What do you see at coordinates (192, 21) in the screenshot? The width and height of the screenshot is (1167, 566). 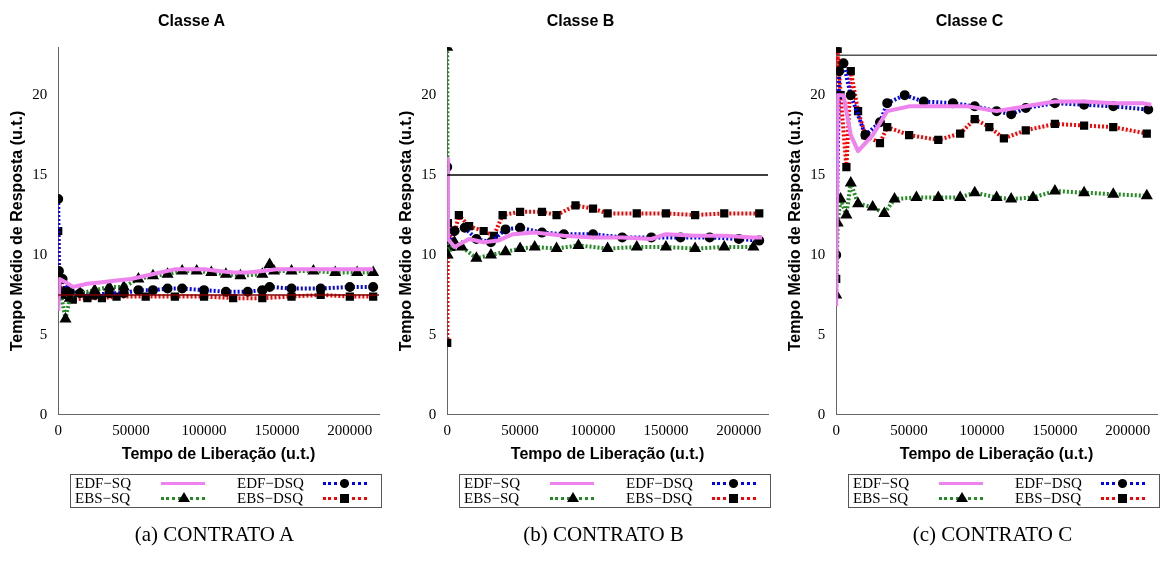 I see `chart-title: Classe A` at bounding box center [192, 21].